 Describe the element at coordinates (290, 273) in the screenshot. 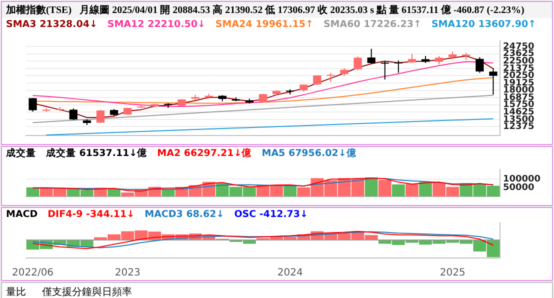

I see `x-tick-label: 2024` at that location.